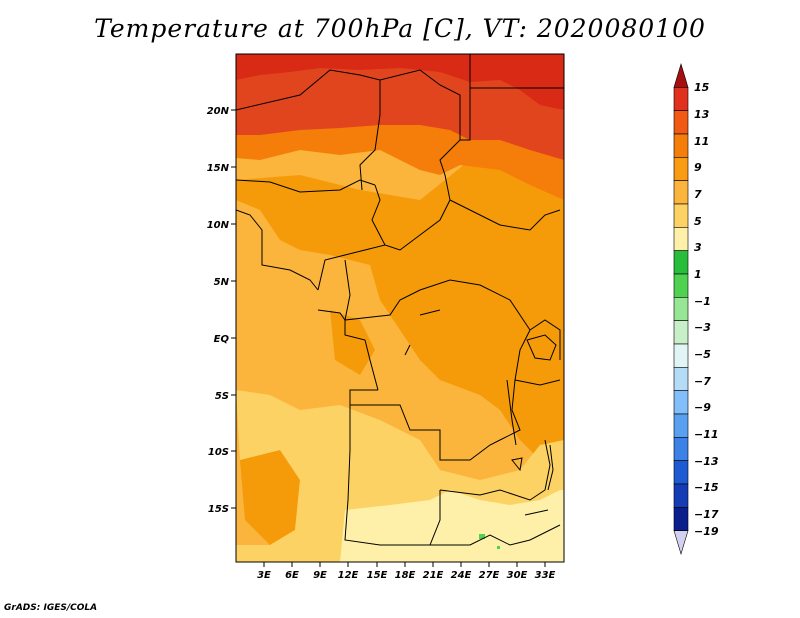  I want to click on lat-label-15n: 15N, so click(218, 168).